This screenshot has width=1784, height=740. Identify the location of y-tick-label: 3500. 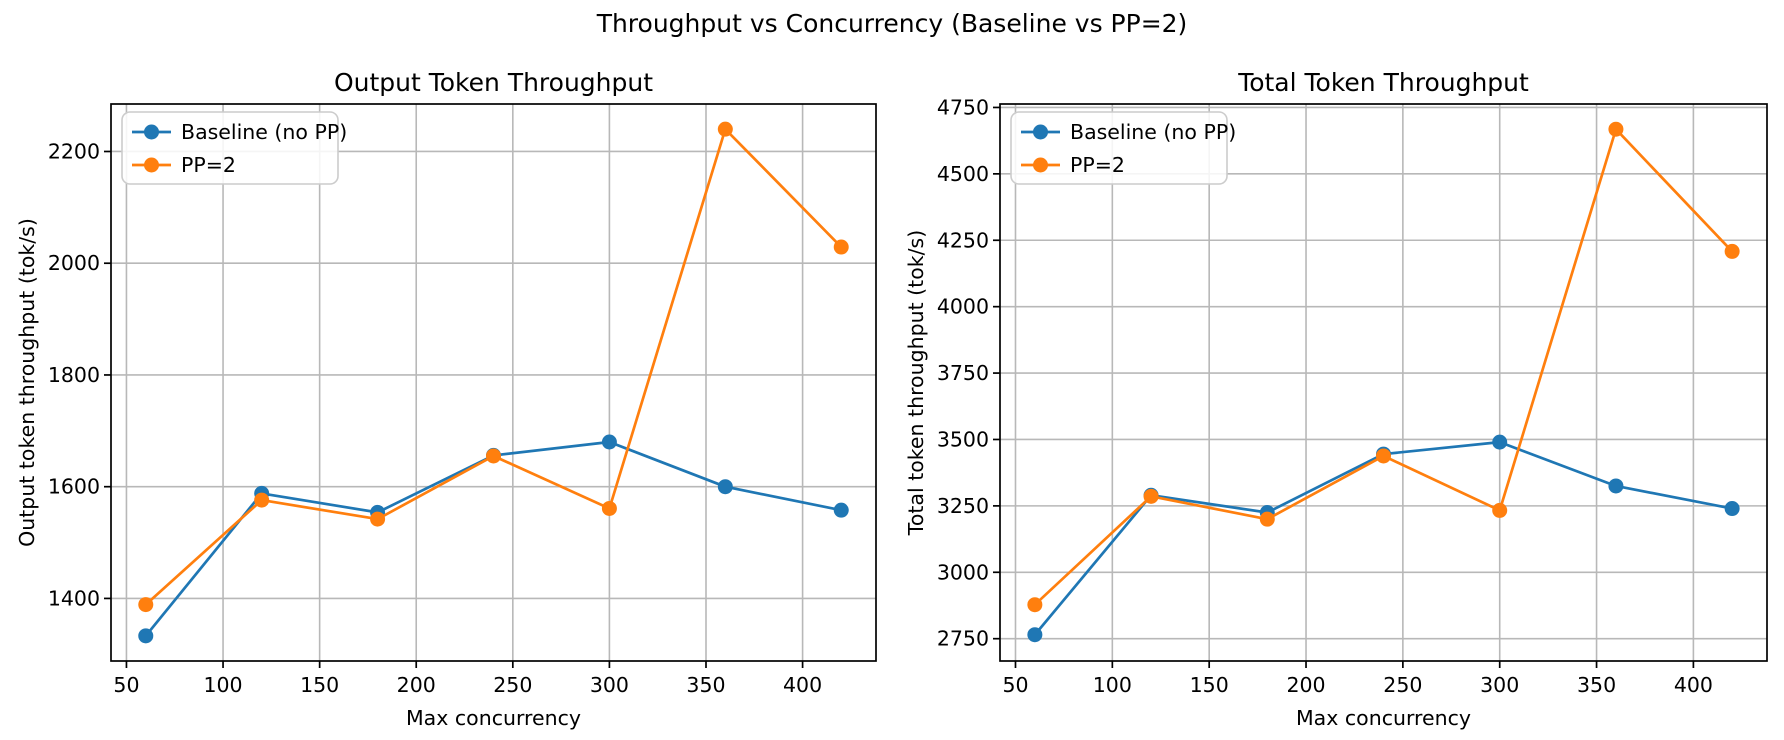
(963, 439).